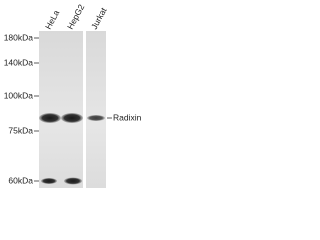  What do you see at coordinates (19, 62) in the screenshot?
I see `marker-label: 140kDa` at bounding box center [19, 62].